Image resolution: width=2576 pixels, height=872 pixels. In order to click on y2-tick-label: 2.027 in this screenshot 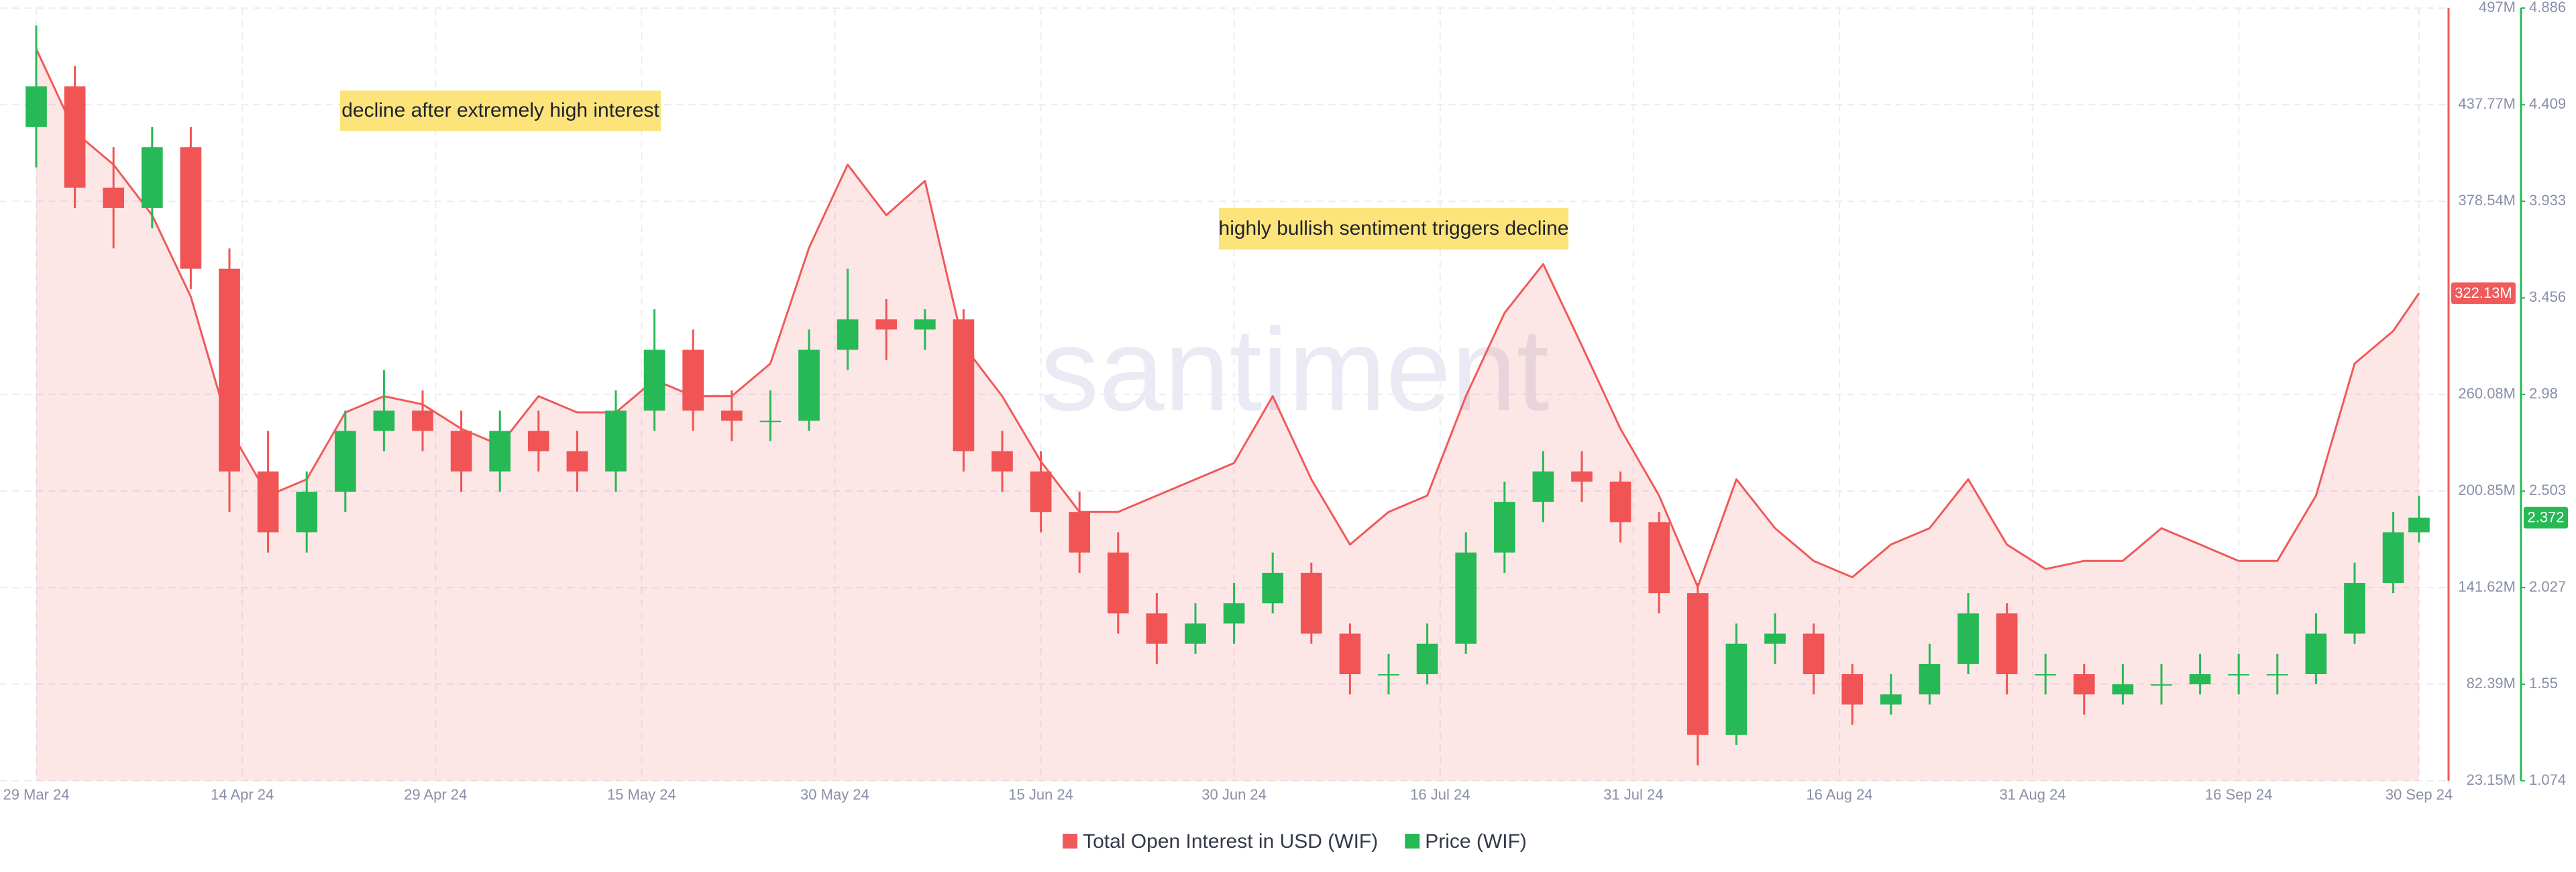, I will do `click(2547, 587)`.